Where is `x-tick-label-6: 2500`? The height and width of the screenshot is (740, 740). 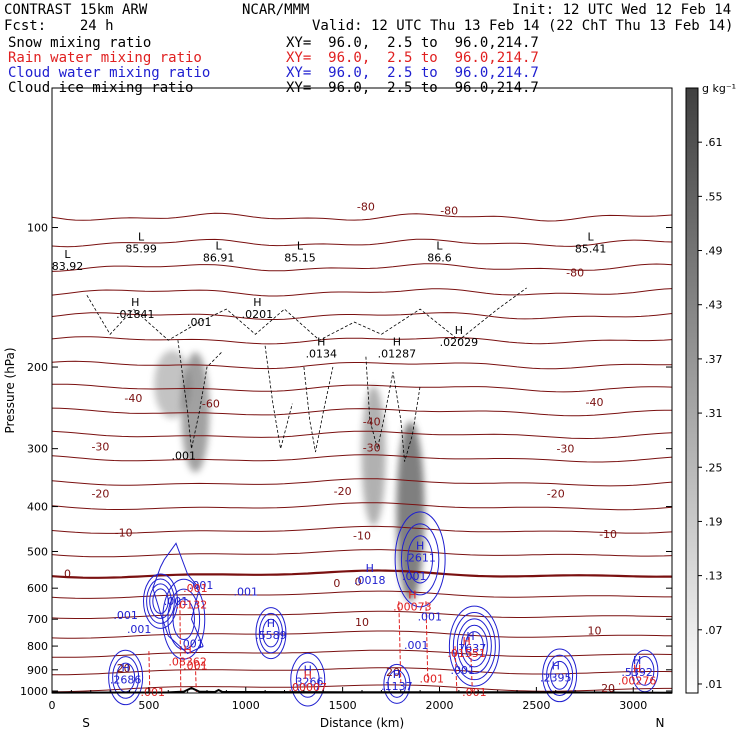 x-tick-label-6: 2500 is located at coordinates (536, 705).